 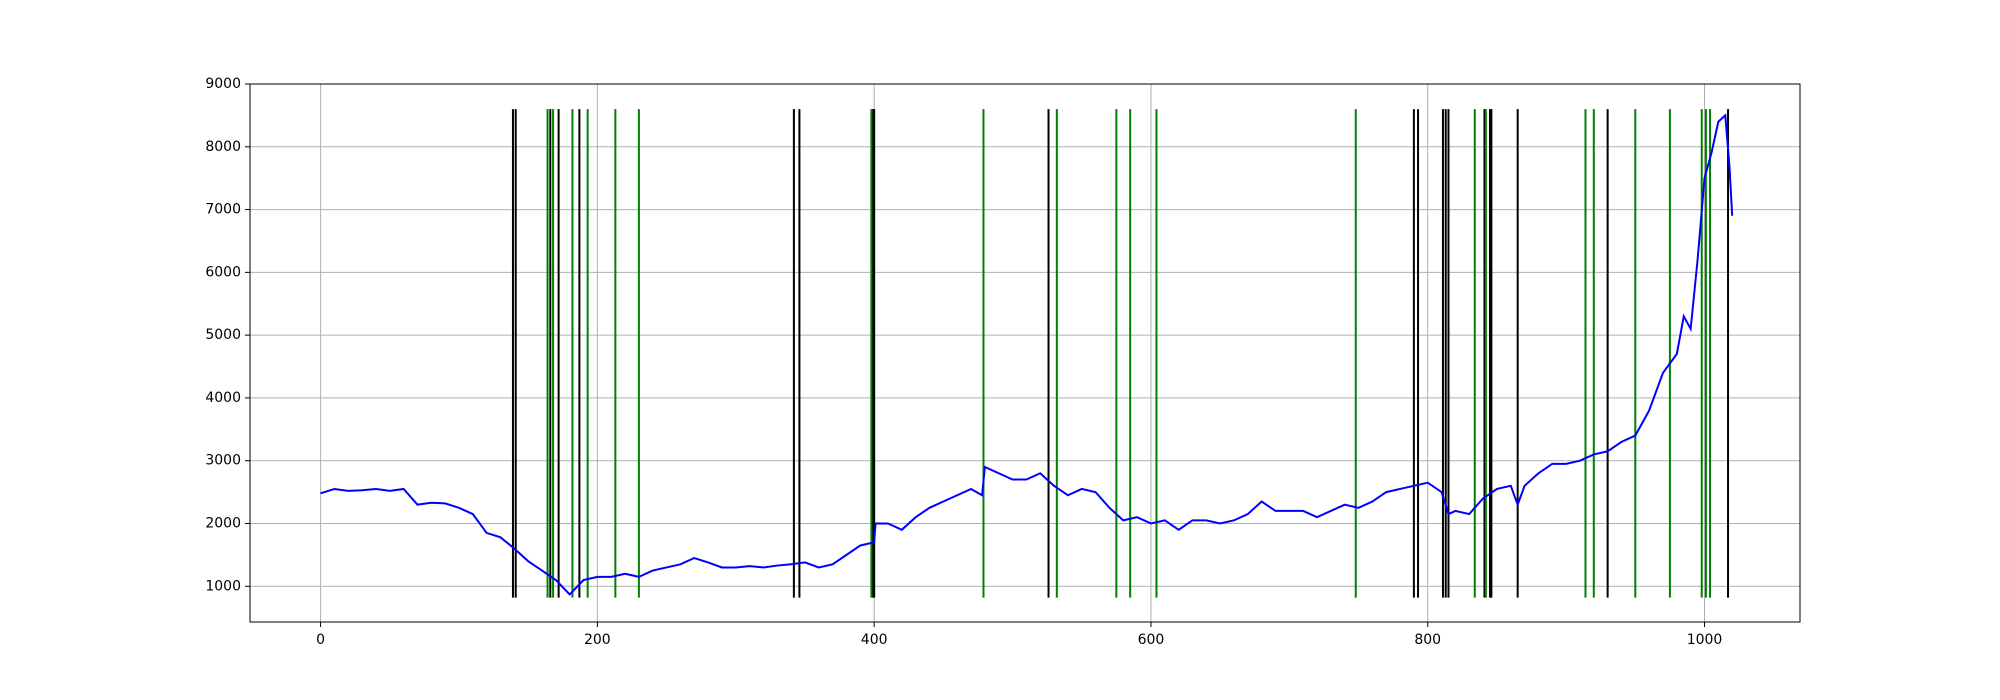 What do you see at coordinates (223, 335) in the screenshot?
I see `y-tick-label: 5000` at bounding box center [223, 335].